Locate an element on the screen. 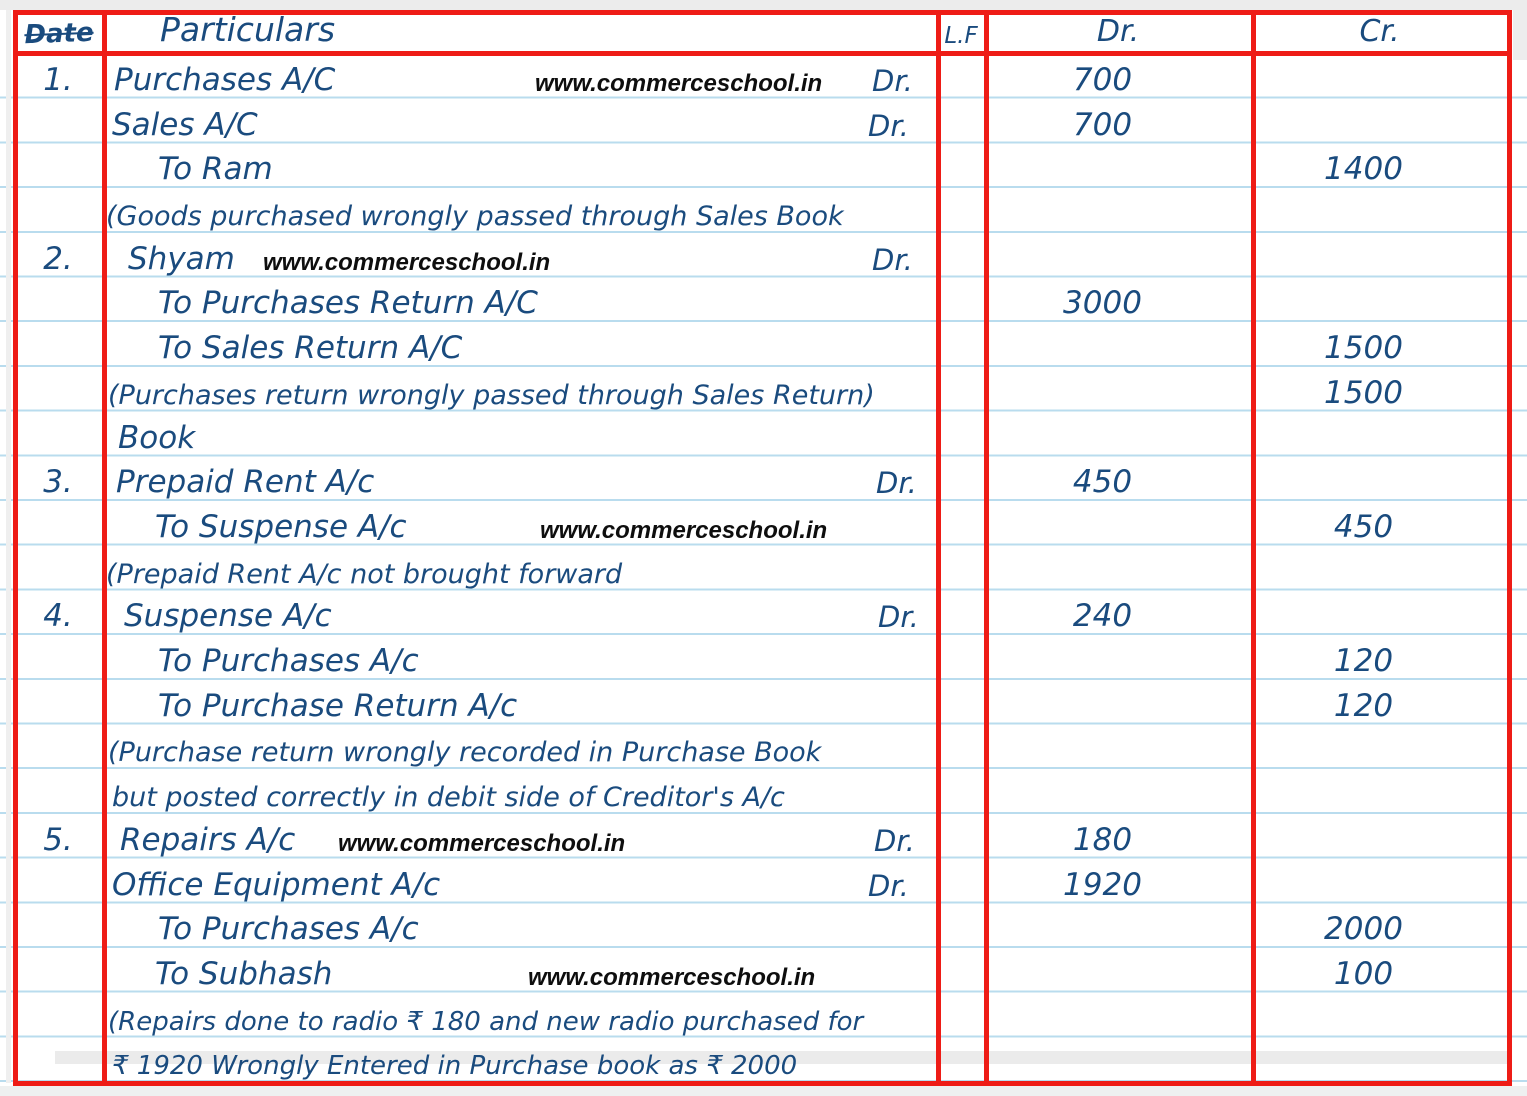 Image resolution: width=1527 pixels, height=1096 pixels. narration-line: (Prepaid Rent A/c not brought forward is located at coordinates (364, 574).